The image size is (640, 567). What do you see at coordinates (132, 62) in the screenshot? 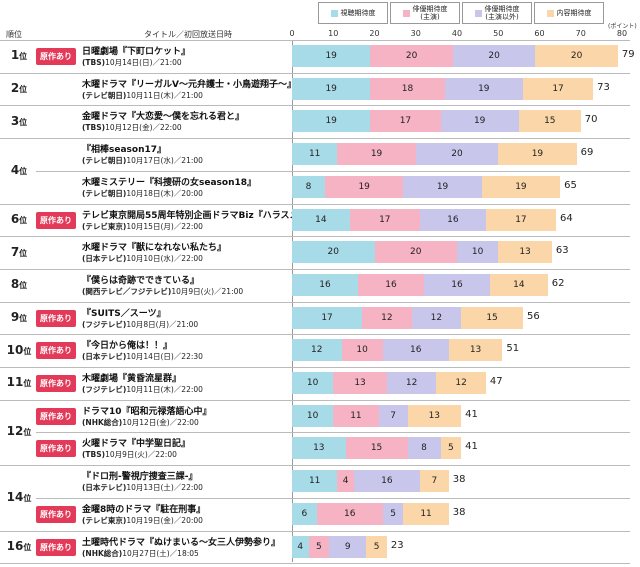
I see `broadcast-info: (TBS)10月14日(日)／21:00` at bounding box center [132, 62].